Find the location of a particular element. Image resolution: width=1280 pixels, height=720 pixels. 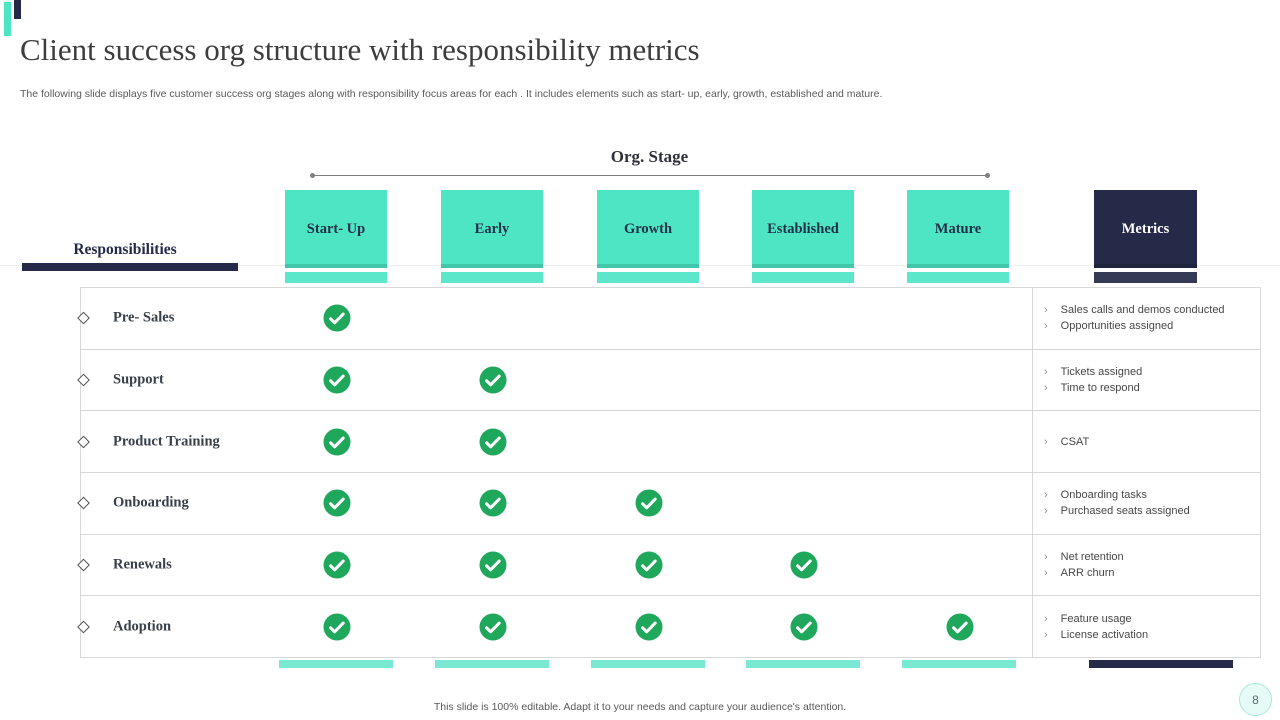

metrics-cell: › CSAT is located at coordinates (1147, 442).